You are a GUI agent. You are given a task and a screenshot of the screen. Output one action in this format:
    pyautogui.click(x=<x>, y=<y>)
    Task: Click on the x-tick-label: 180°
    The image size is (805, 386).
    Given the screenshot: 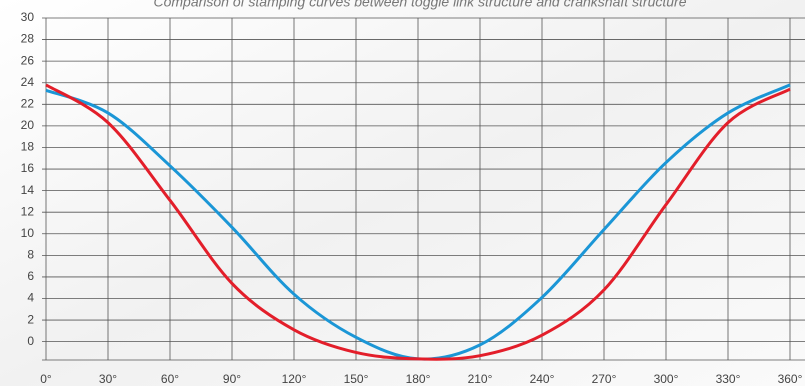 What is the action you would take?
    pyautogui.click(x=418, y=379)
    